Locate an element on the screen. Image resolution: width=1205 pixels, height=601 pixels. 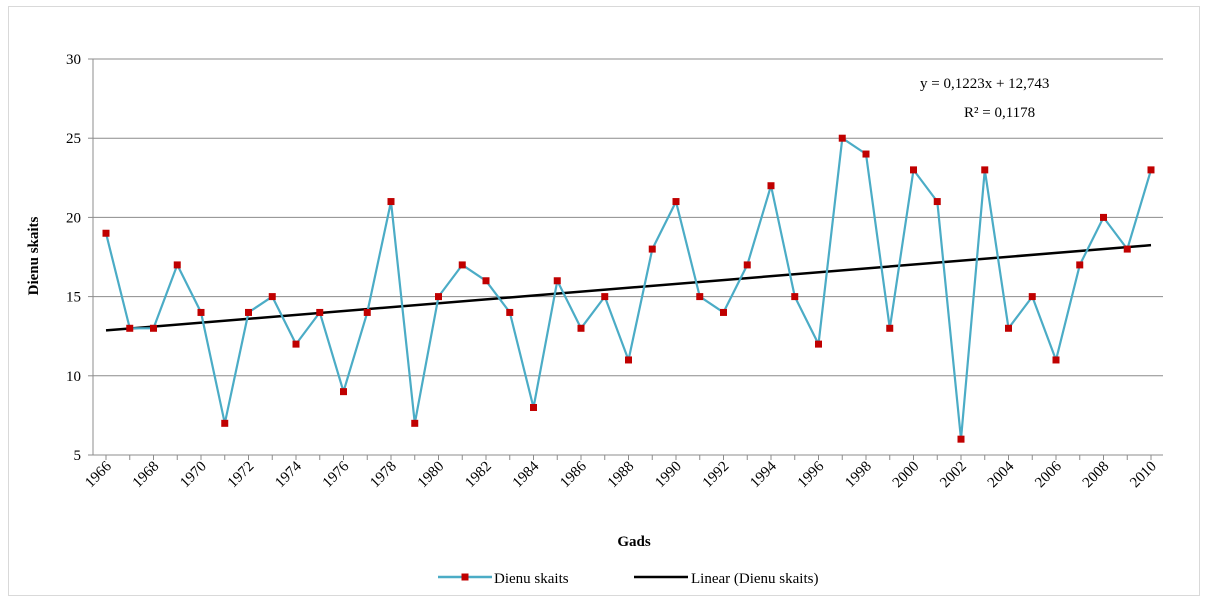
x-tick-label: 2004 is located at coordinates (1001, 474).